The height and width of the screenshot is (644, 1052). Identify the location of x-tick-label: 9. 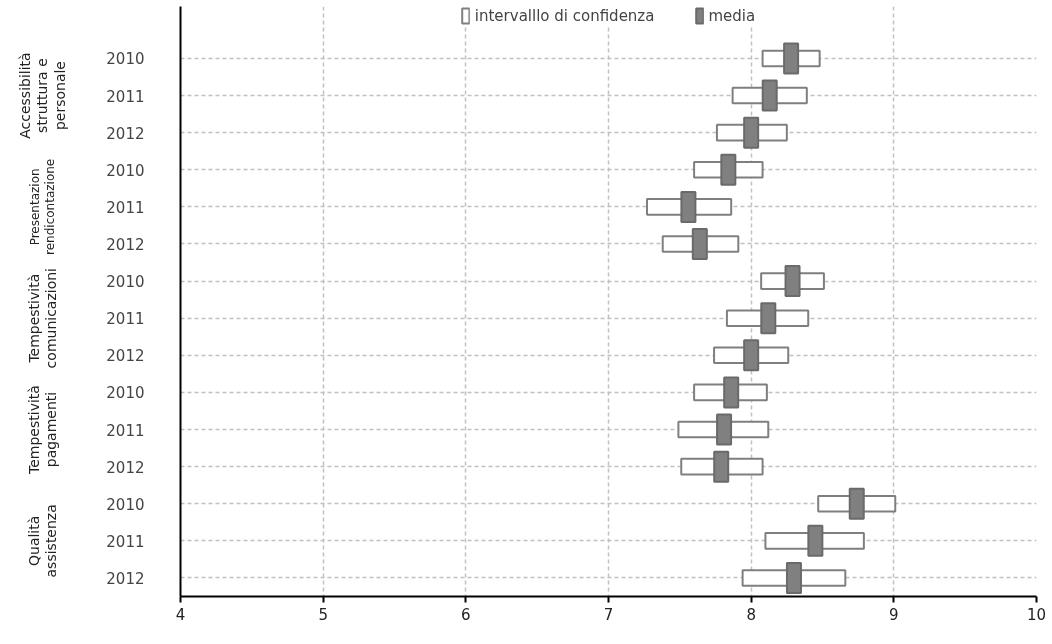
(894, 614).